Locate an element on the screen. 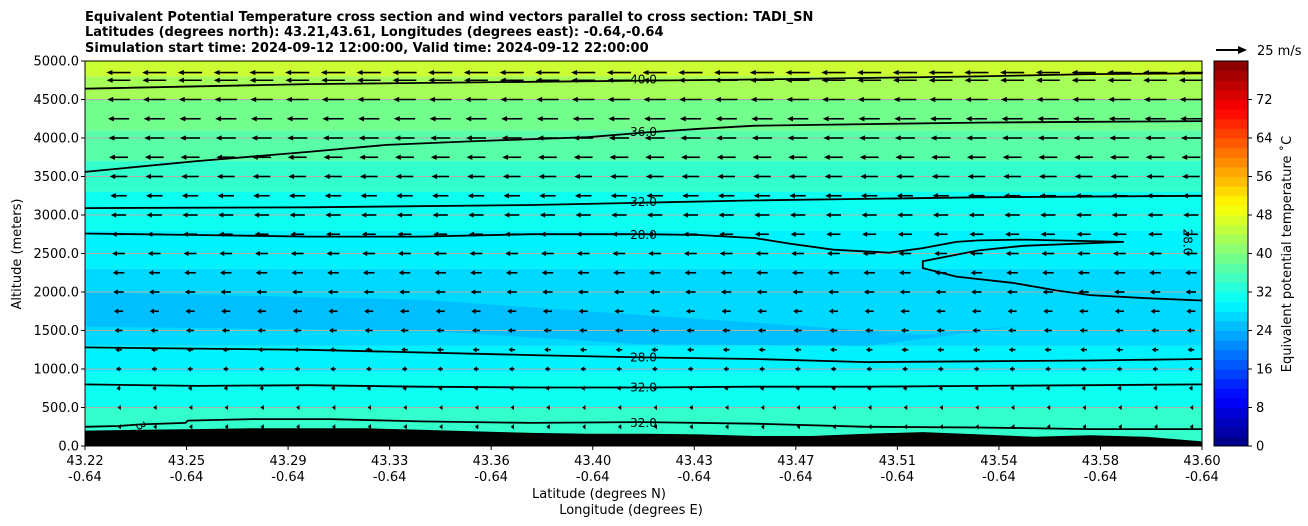 This screenshot has height=526, width=1308. x-tick-label-lat: 43.43 is located at coordinates (694, 461).